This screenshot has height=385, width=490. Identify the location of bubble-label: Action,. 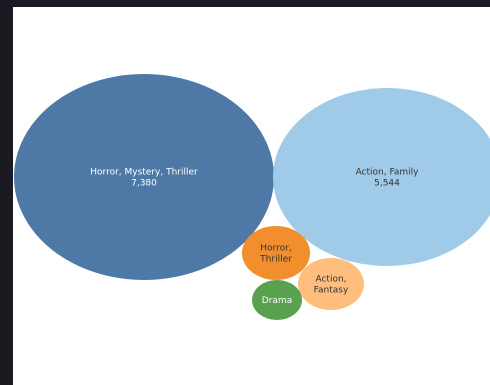
(330, 280).